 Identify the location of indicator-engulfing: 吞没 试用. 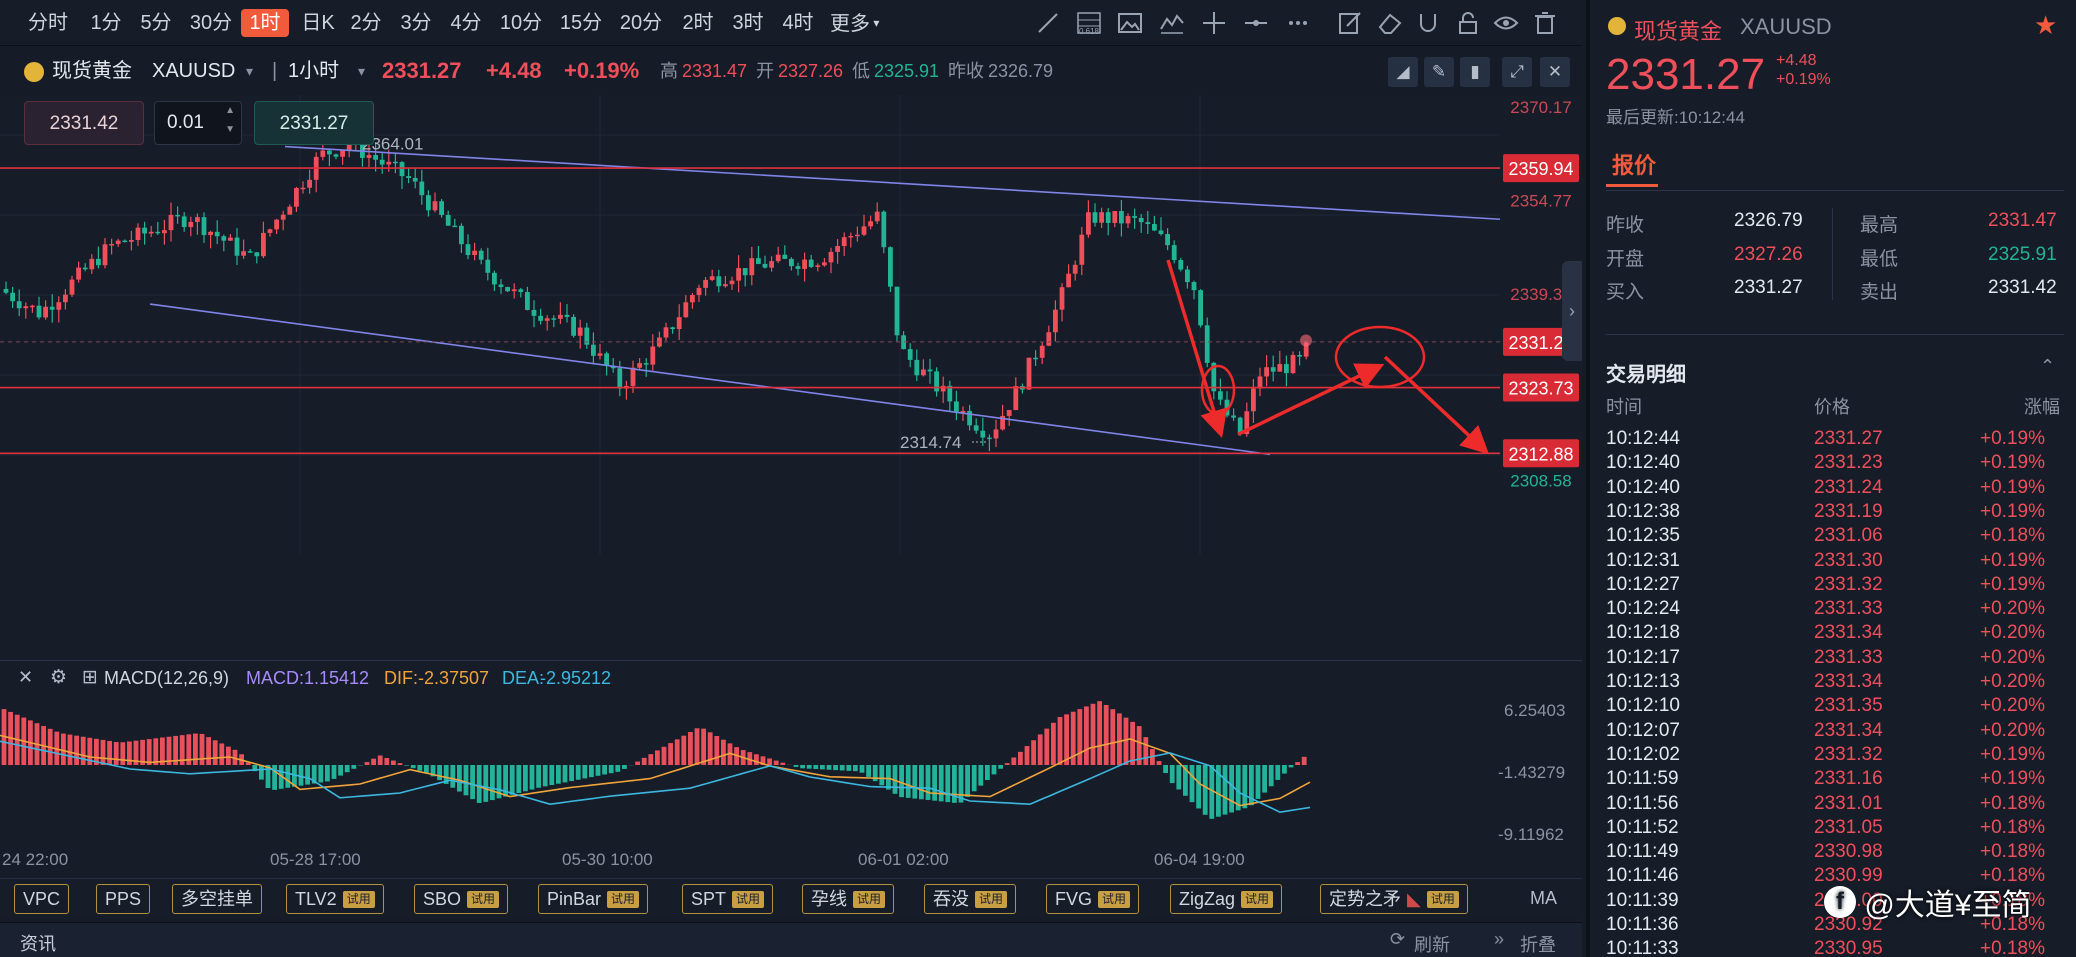
(970, 899).